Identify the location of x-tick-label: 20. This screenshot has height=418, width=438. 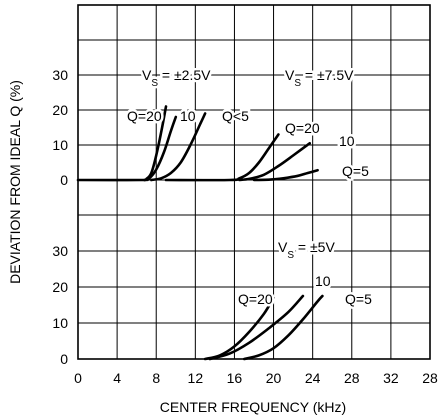
(274, 378).